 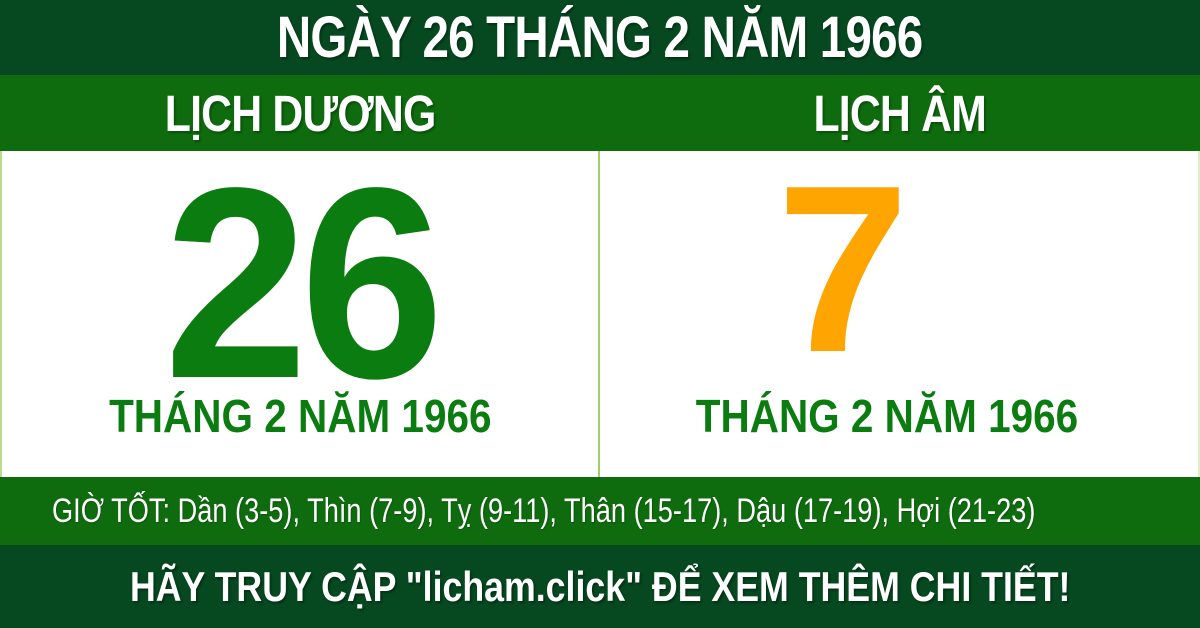 I want to click on page-title: NGÀY 26 THÁNG 2 NĂM 1966, so click(x=600, y=37).